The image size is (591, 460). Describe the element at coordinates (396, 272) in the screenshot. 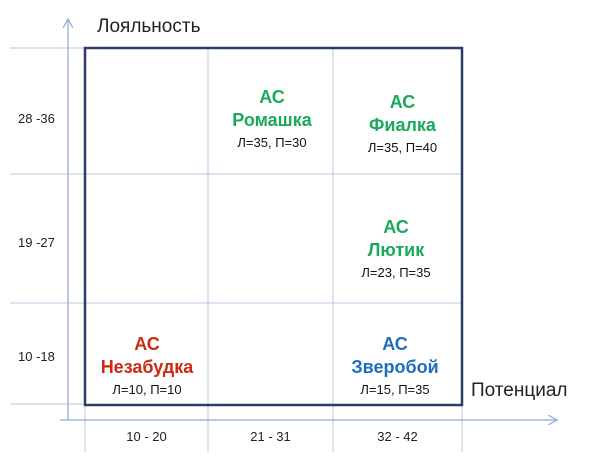

I see `cell-values: Л=23, П=35` at that location.